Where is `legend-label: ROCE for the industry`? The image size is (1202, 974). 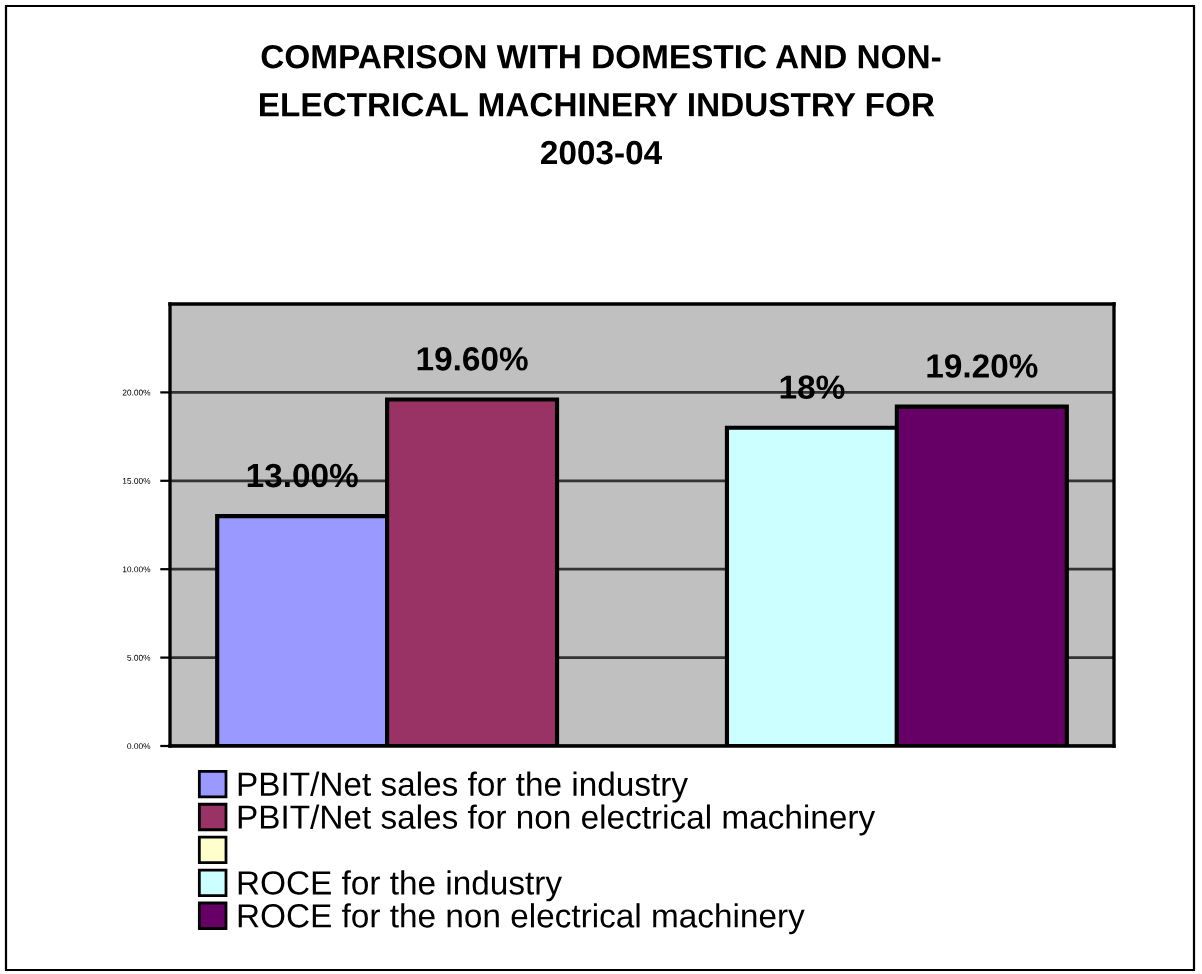 legend-label: ROCE for the industry is located at coordinates (400, 886).